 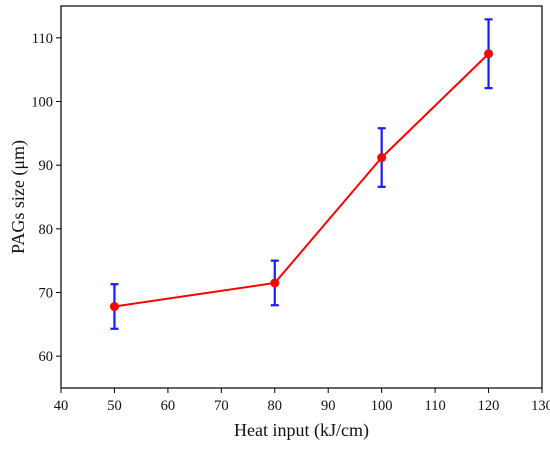 I want to click on x-tick-label: 130, so click(x=540, y=406).